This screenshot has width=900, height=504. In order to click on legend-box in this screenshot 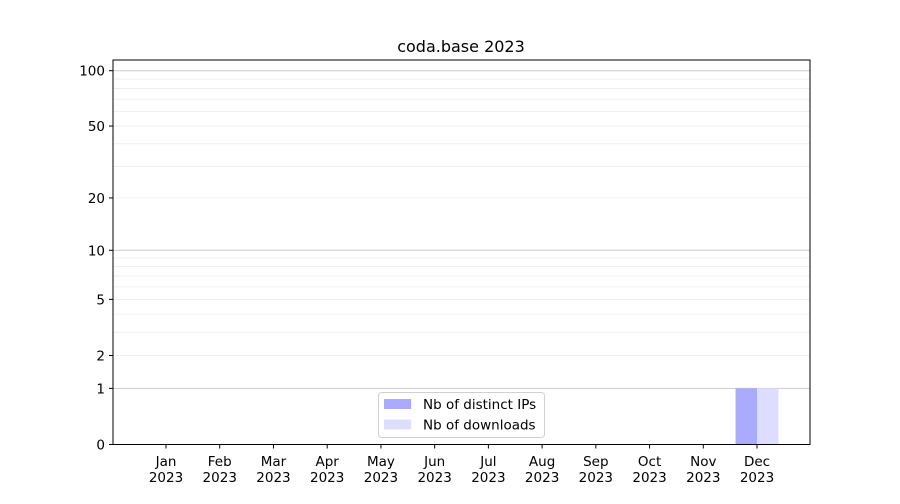, I will do `click(461, 415)`.